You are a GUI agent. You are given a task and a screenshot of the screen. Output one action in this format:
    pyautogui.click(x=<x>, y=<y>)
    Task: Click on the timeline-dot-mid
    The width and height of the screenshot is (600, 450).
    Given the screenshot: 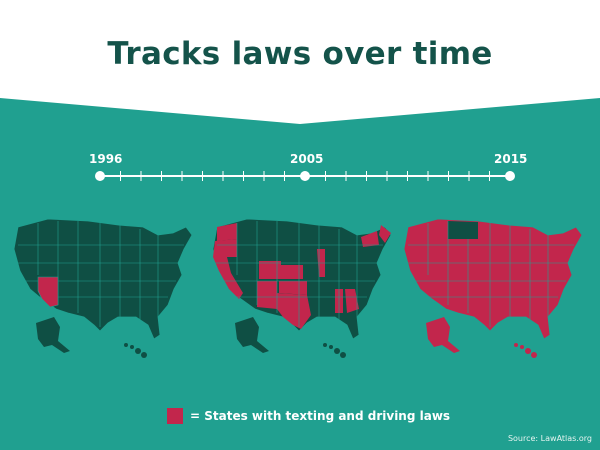 What is the action you would take?
    pyautogui.click(x=305, y=176)
    